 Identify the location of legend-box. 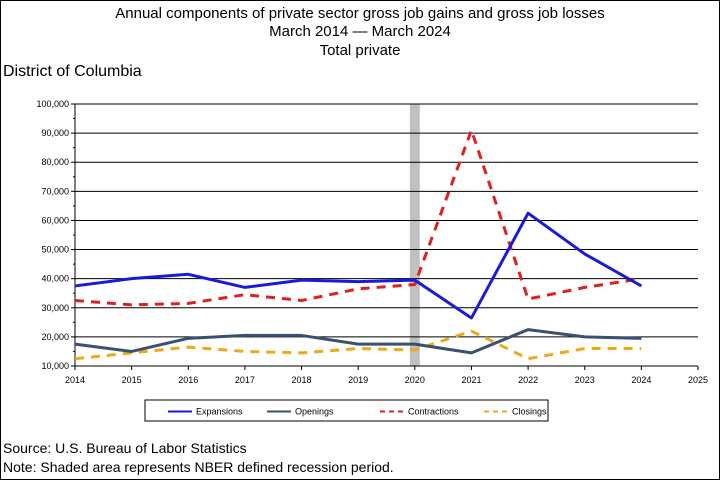
(346, 410).